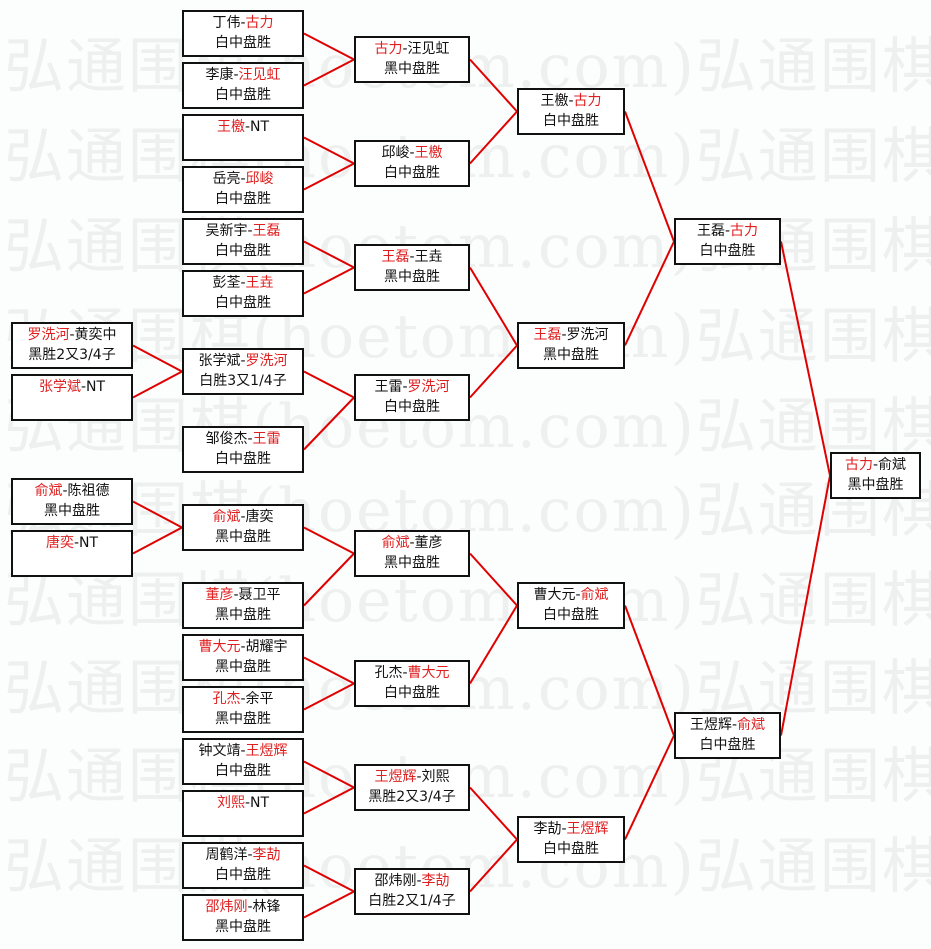  What do you see at coordinates (858, 465) in the screenshot?
I see `player-1: 古力` at bounding box center [858, 465].